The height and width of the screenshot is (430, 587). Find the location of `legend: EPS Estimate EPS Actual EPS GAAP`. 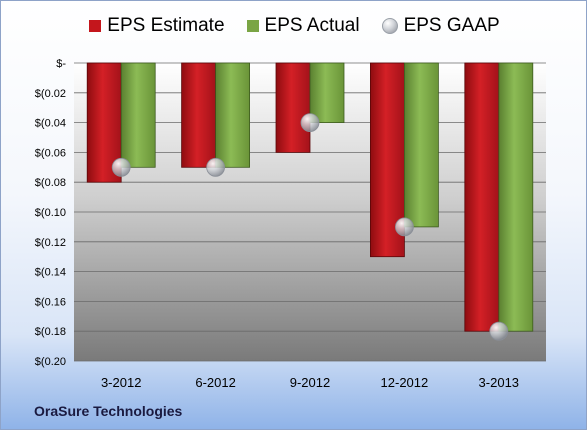

legend: EPS Estimate EPS Actual EPS GAAP is located at coordinates (293, 26).